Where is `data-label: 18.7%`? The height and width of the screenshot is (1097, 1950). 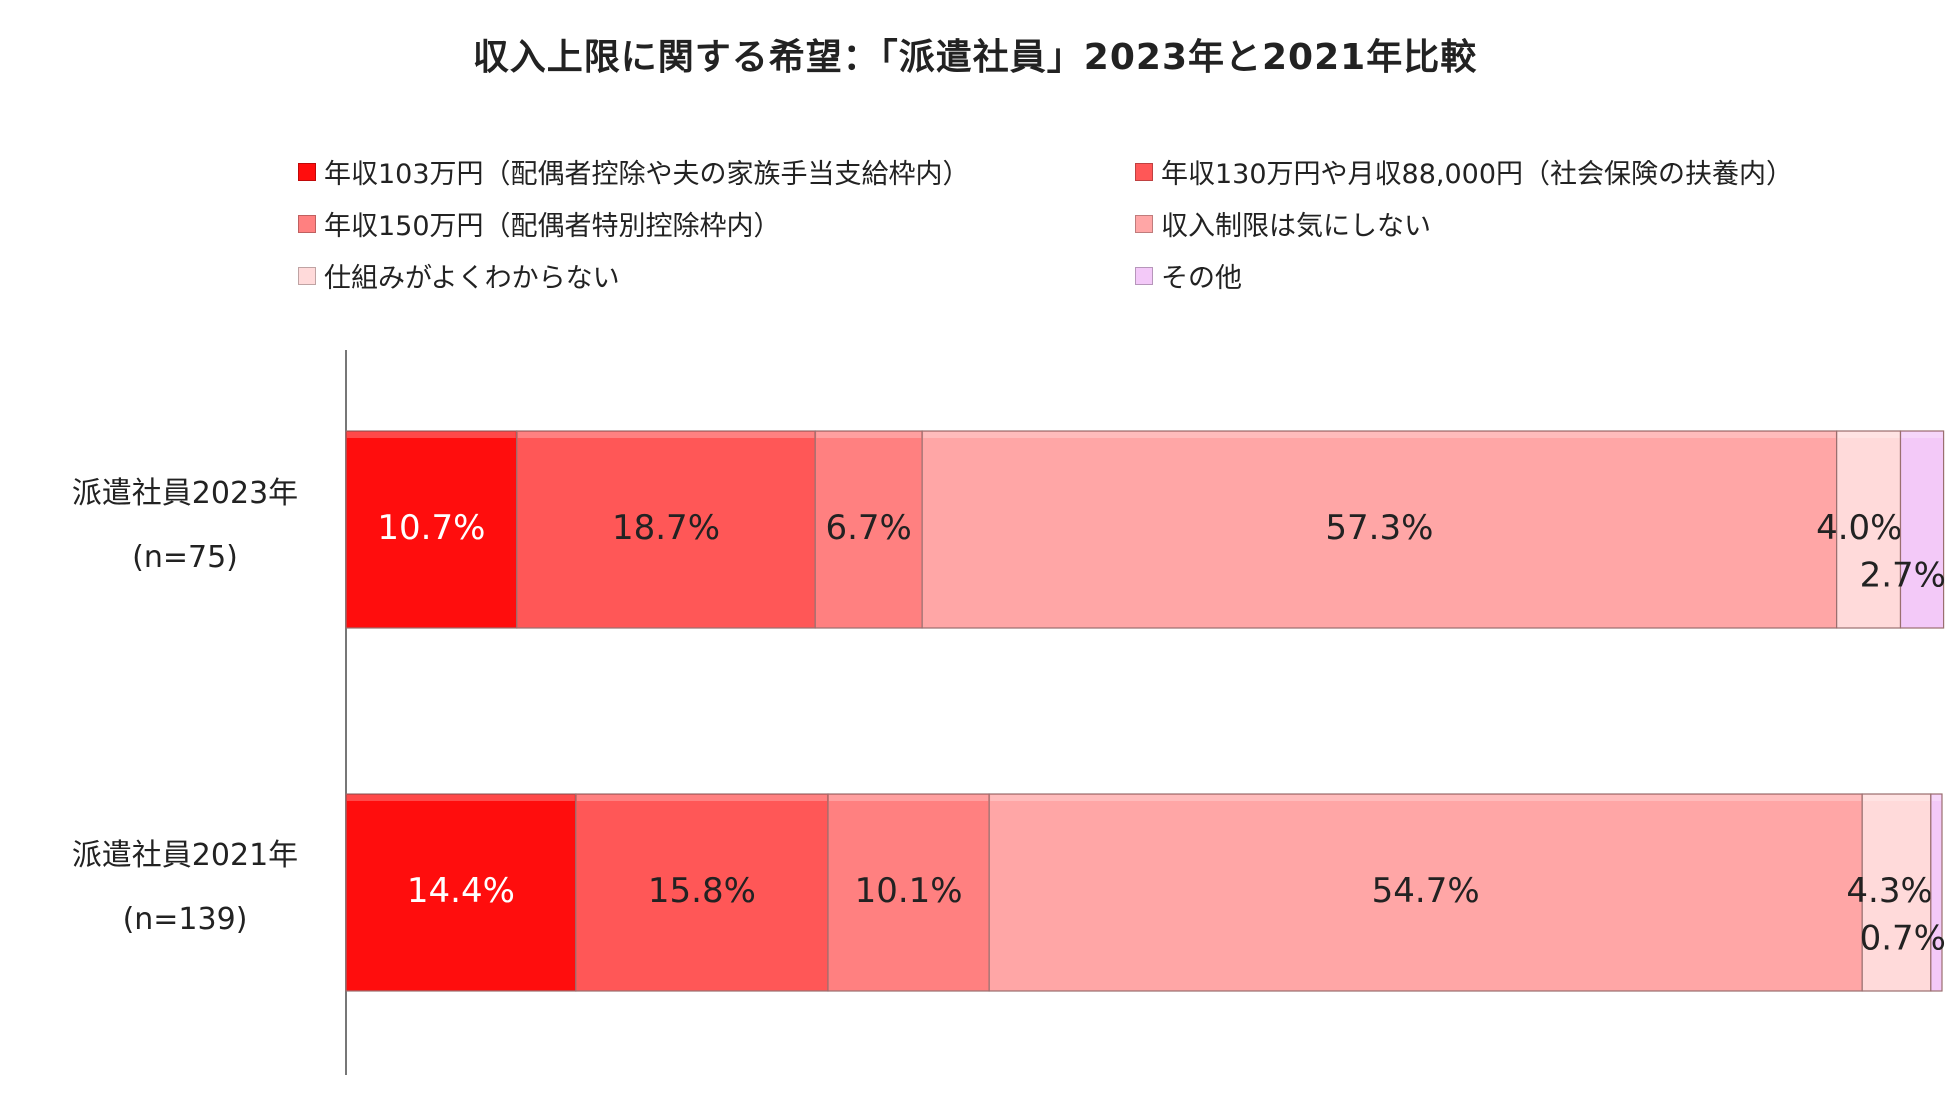
data-label: 18.7% is located at coordinates (666, 528).